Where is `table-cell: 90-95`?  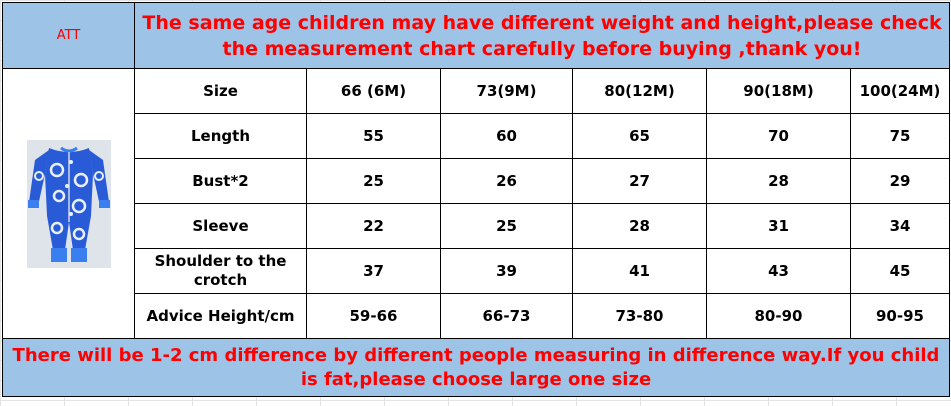
table-cell: 90-95 is located at coordinates (900, 316).